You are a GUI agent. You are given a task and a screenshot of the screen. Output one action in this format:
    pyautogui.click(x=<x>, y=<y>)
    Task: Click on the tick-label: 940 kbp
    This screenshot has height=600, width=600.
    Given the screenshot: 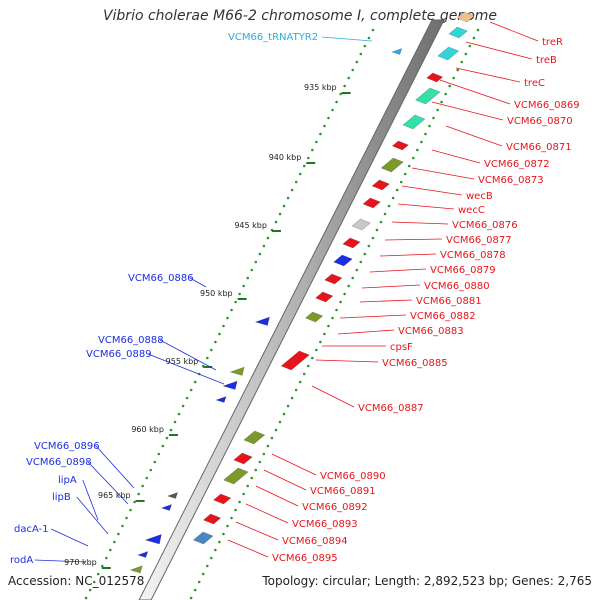 What is the action you would take?
    pyautogui.click(x=285, y=157)
    